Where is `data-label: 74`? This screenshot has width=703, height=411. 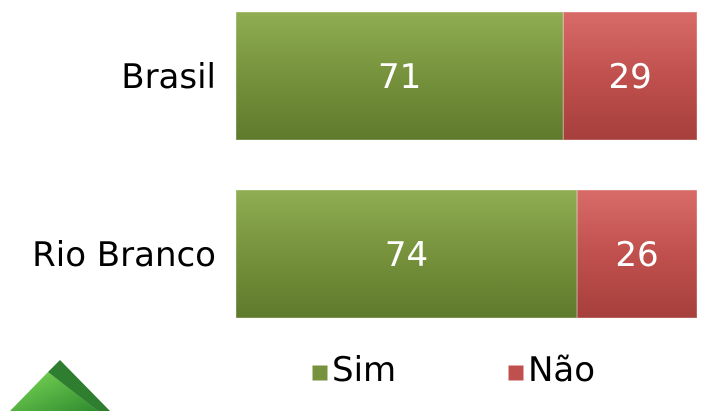
data-label: 74 is located at coordinates (406, 255).